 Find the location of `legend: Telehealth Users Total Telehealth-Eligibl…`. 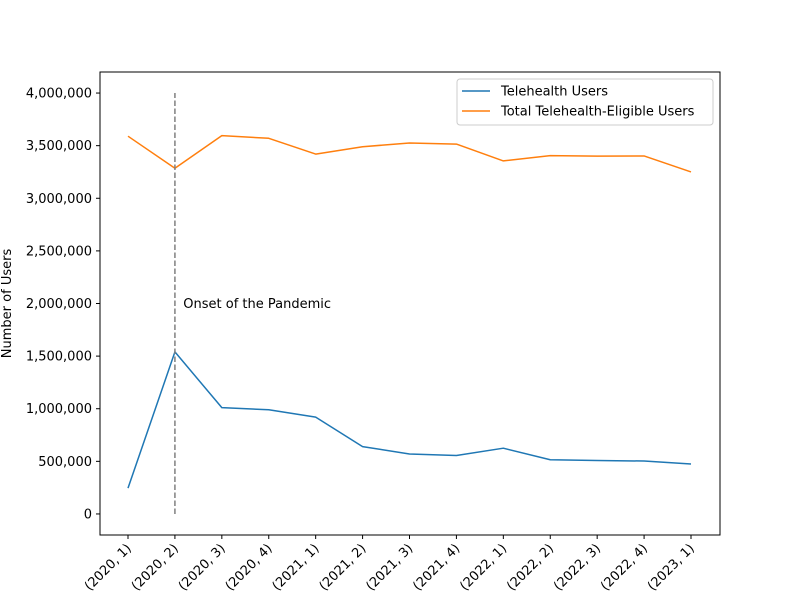

legend: Telehealth Users Total Telehealth-Eligibl… is located at coordinates (585, 102).